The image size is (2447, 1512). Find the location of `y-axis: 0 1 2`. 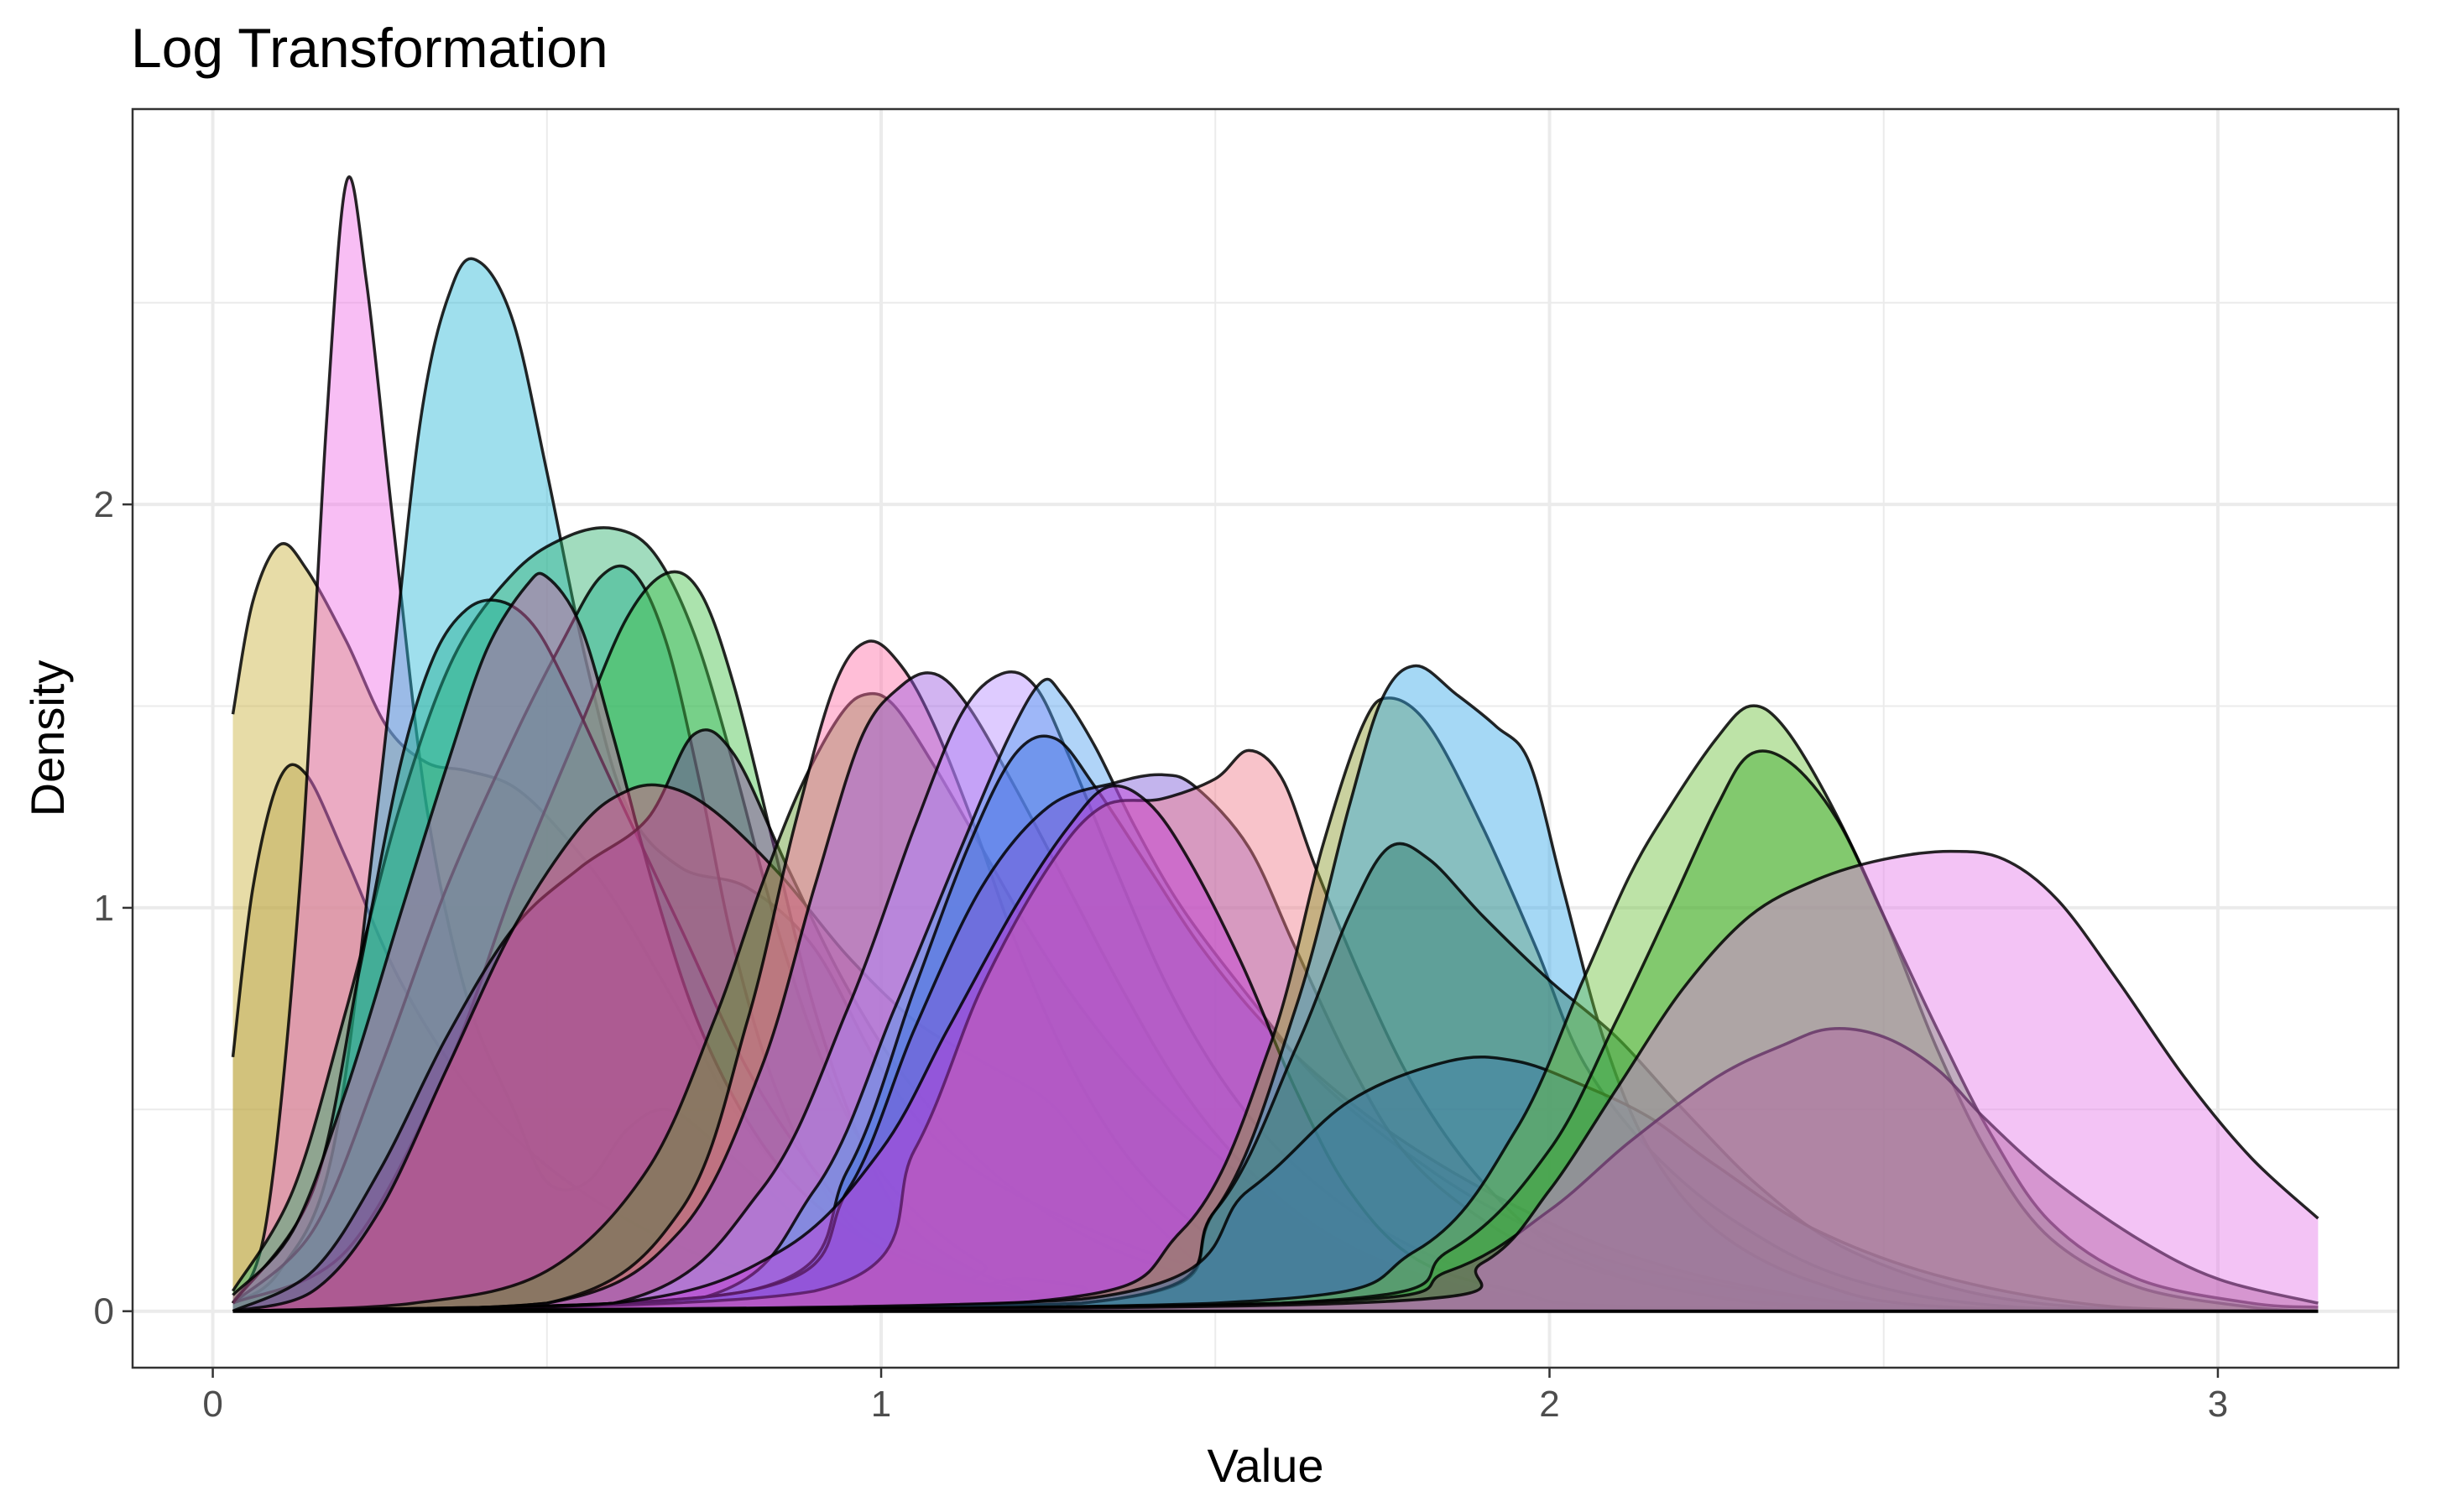

y-axis: 0 1 2 is located at coordinates (113, 908).